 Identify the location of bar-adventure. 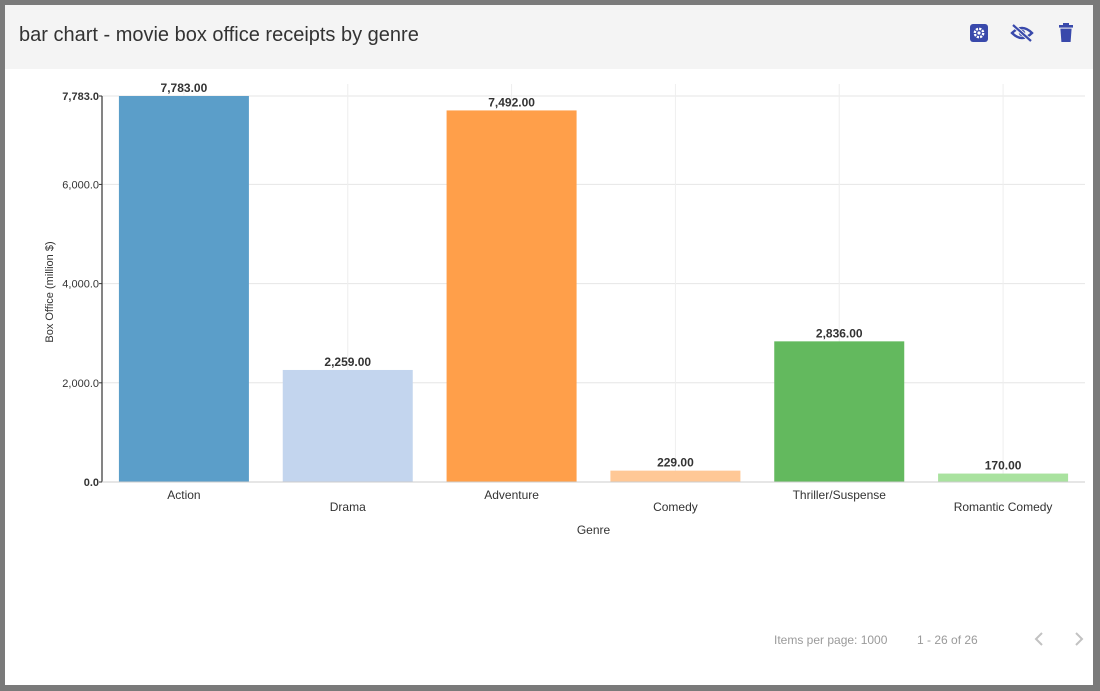
(511, 296).